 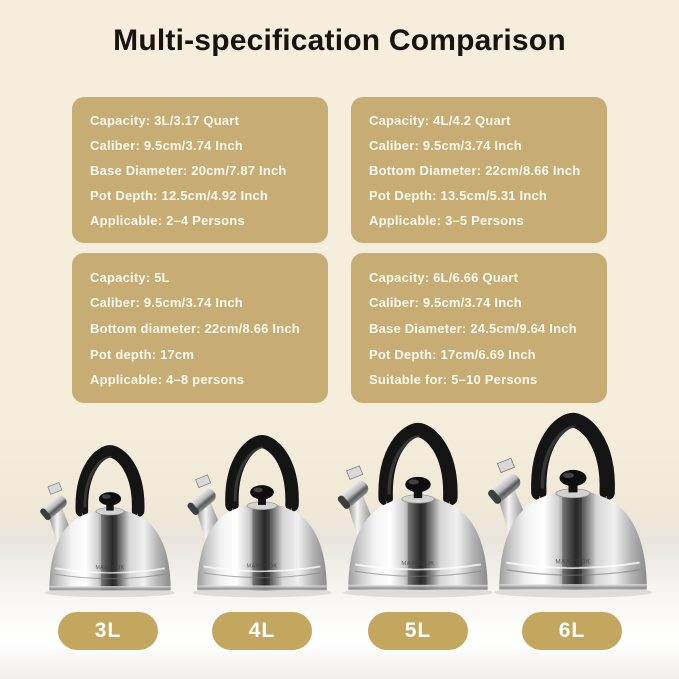 I want to click on size-badge-label: 5L, so click(x=418, y=630).